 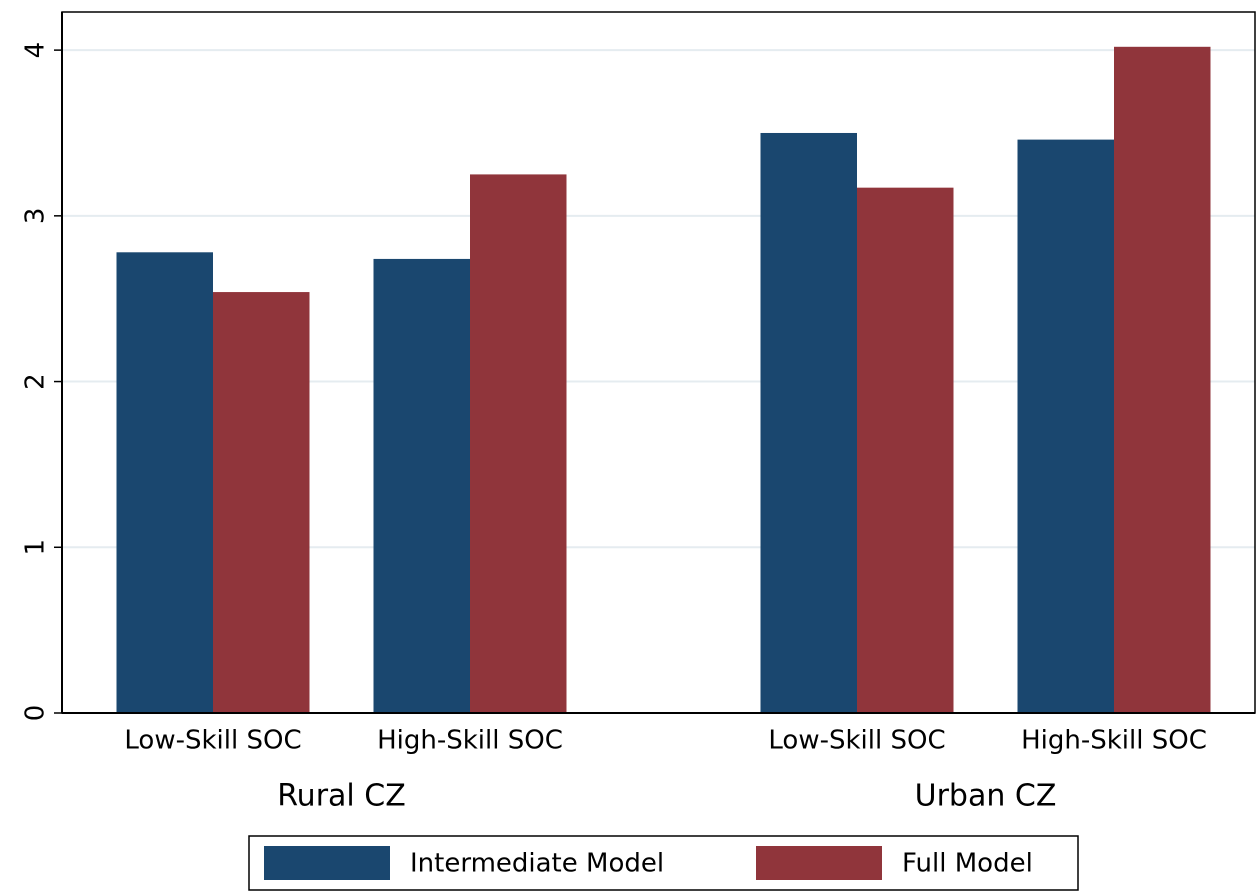 What do you see at coordinates (986, 796) in the screenshot?
I see `group-label: Urban CZ` at bounding box center [986, 796].